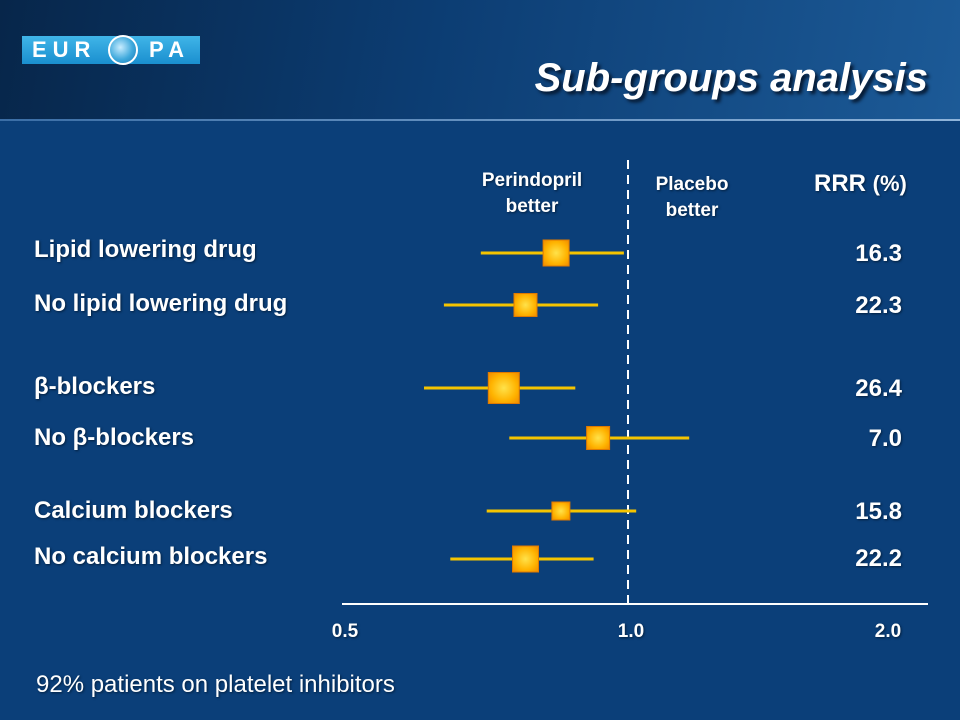  What do you see at coordinates (878, 558) in the screenshot?
I see `rrr-value-no-calcium-blockers: 22.2` at bounding box center [878, 558].